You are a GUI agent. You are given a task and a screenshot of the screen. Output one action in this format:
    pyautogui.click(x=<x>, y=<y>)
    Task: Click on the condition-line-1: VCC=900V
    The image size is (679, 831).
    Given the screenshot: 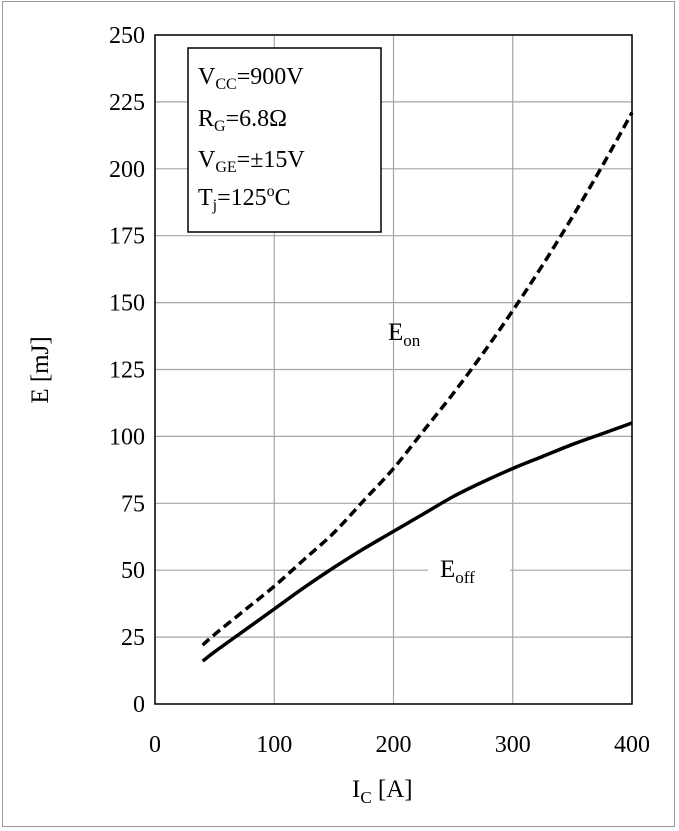 What is the action you would take?
    pyautogui.click(x=251, y=78)
    